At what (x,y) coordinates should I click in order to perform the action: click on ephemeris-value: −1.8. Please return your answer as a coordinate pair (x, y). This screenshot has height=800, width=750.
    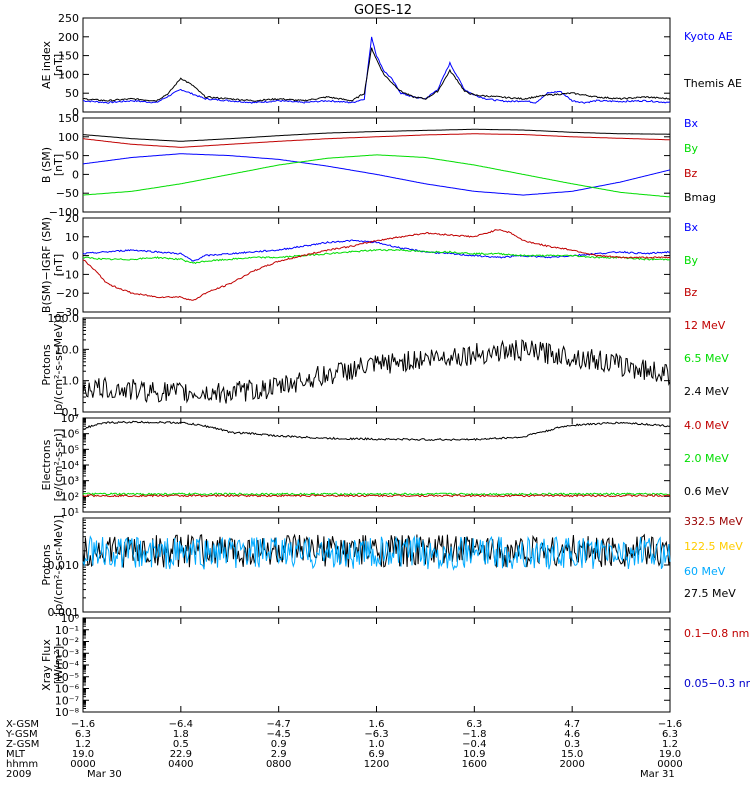
    Looking at the image, I should click on (474, 734).